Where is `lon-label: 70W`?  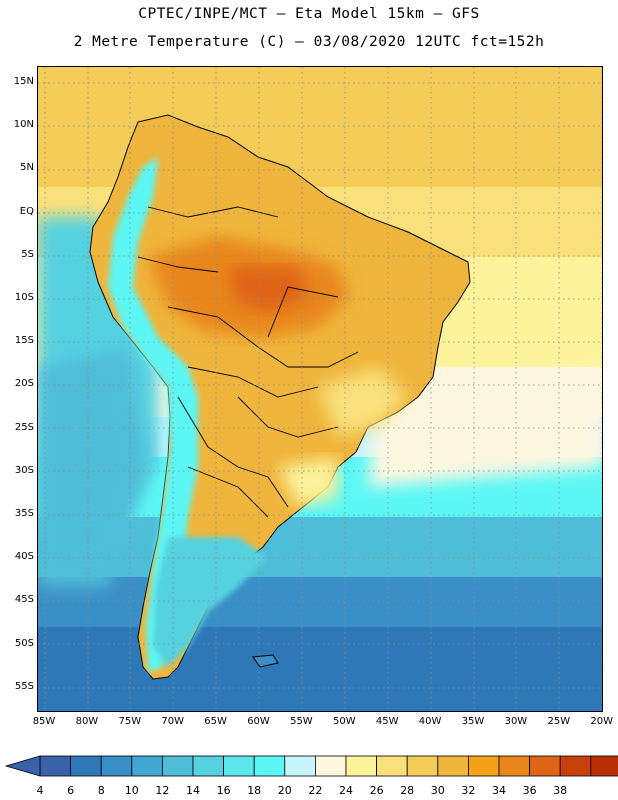
lon-label: 70W is located at coordinates (172, 721).